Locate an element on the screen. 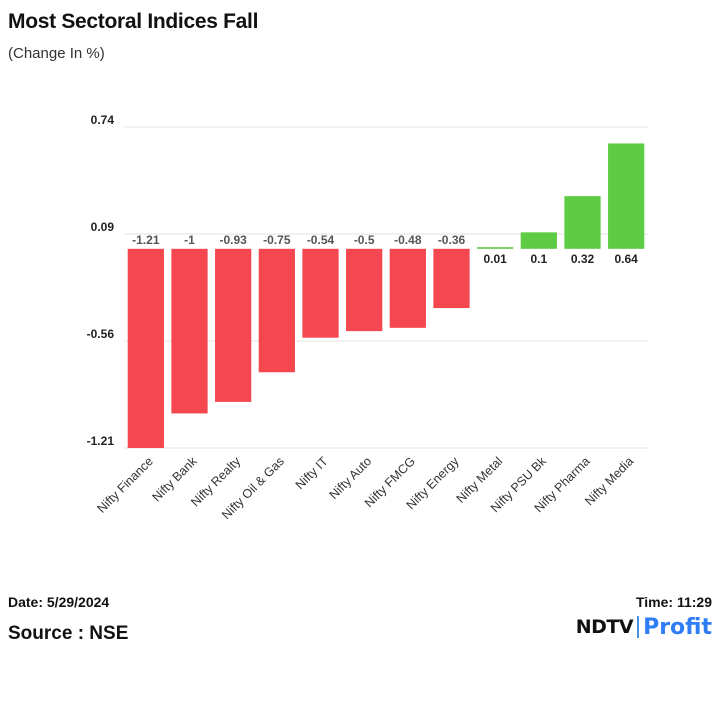 The image size is (720, 720). data-label: -0.93 is located at coordinates (233, 240).